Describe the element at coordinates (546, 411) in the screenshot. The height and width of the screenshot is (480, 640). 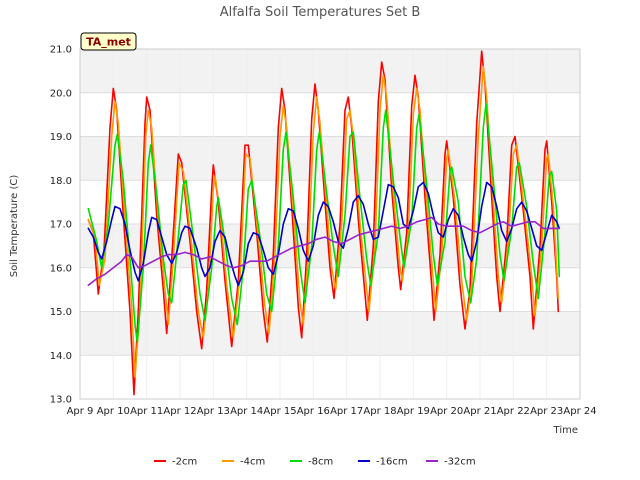
I see `x-tick-label: Apr 23` at that location.